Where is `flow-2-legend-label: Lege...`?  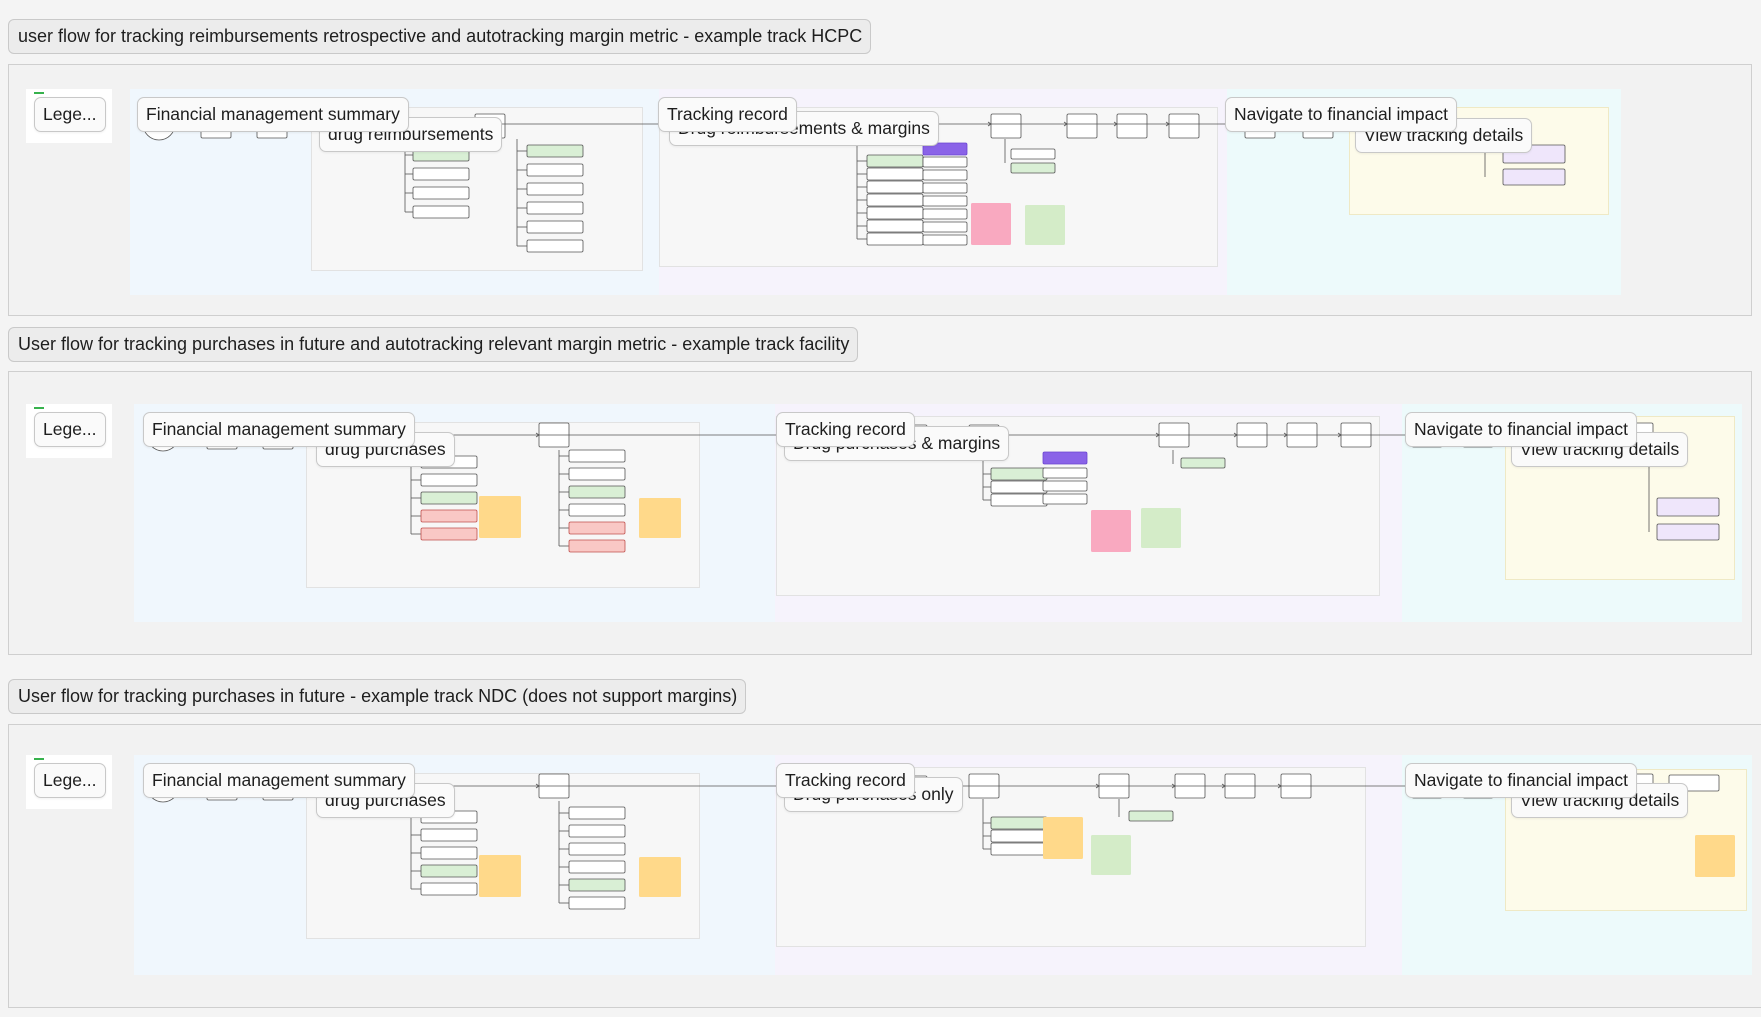
flow-2-legend-label: Lege... is located at coordinates (70, 429).